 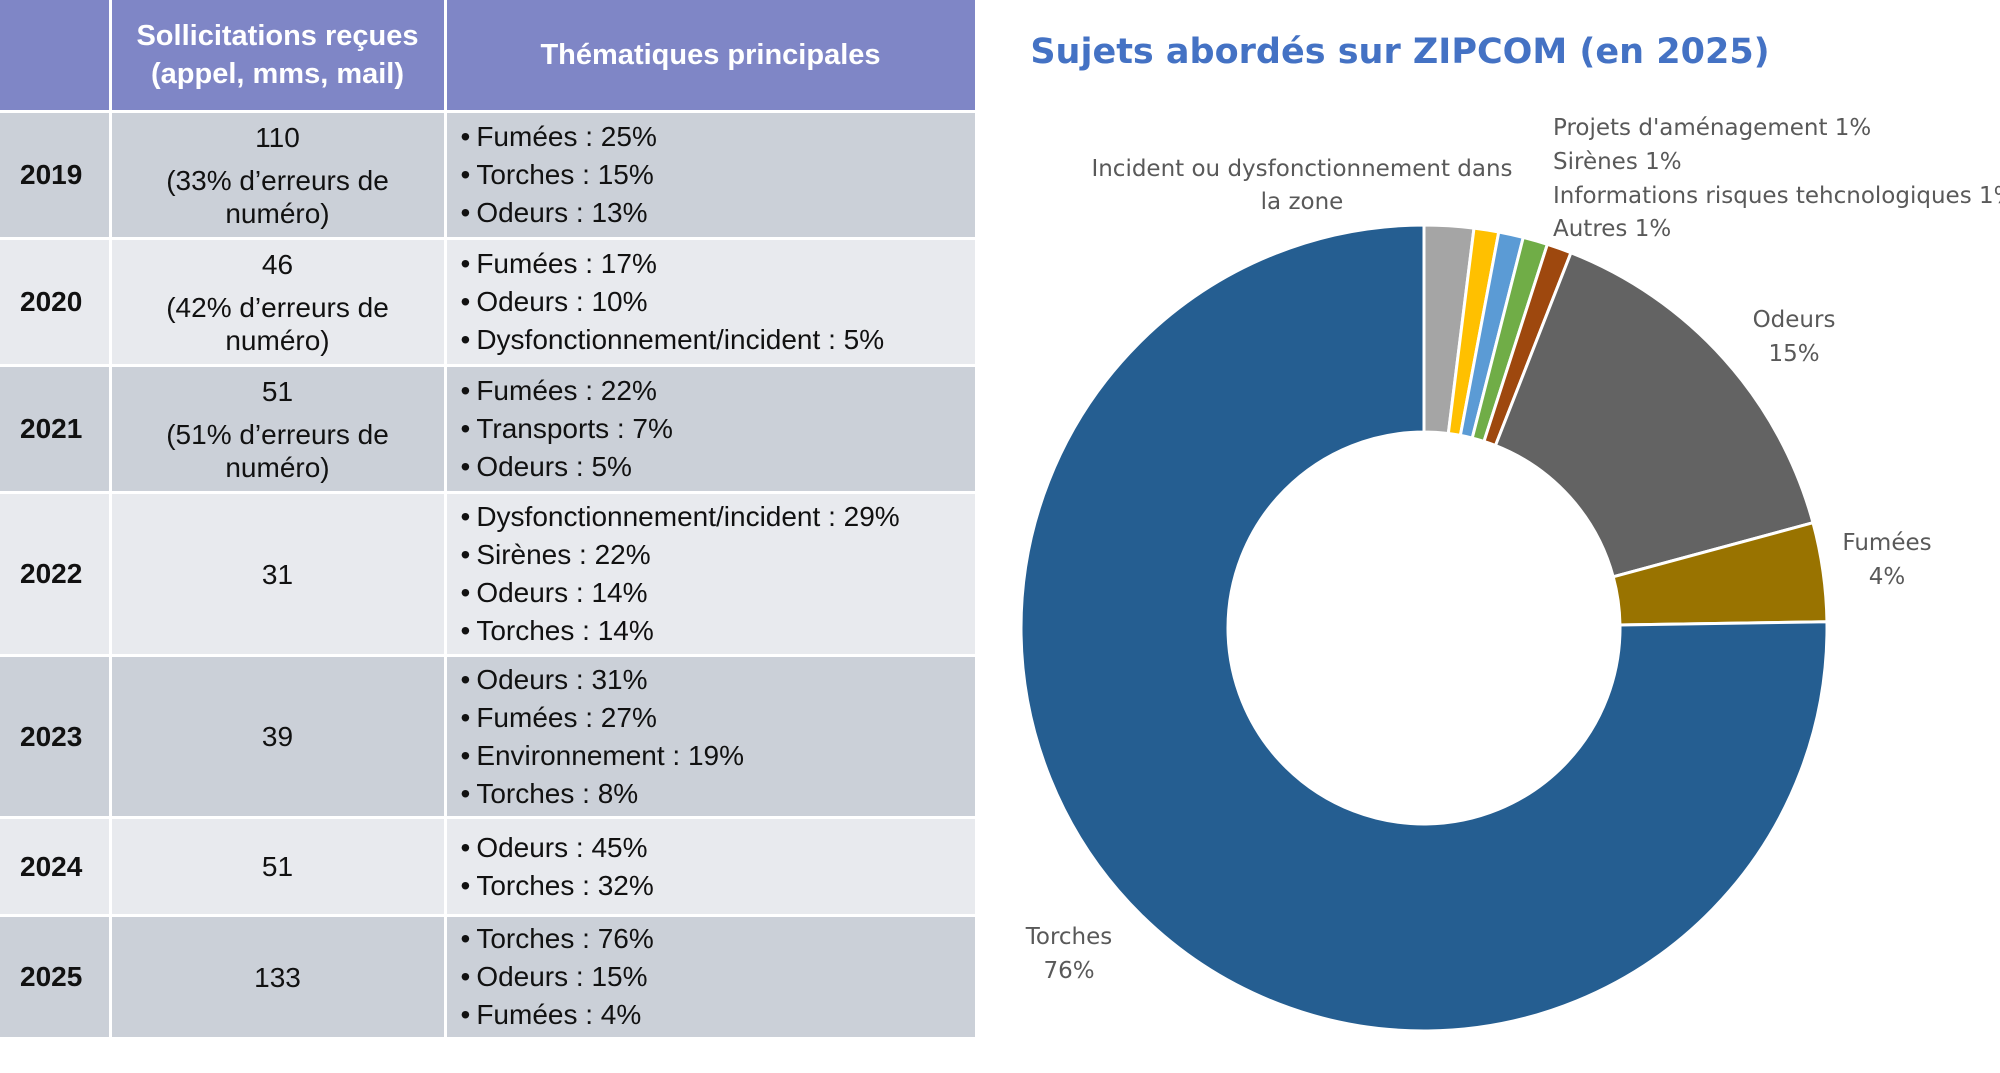 I want to click on header-year, so click(x=56, y=56).